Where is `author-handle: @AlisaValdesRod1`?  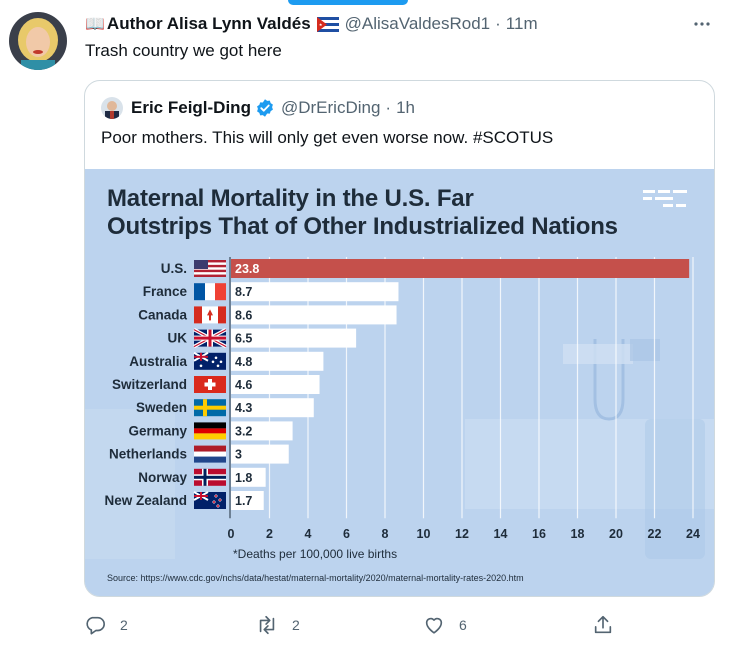
author-handle: @AlisaValdesRod1 is located at coordinates (417, 23).